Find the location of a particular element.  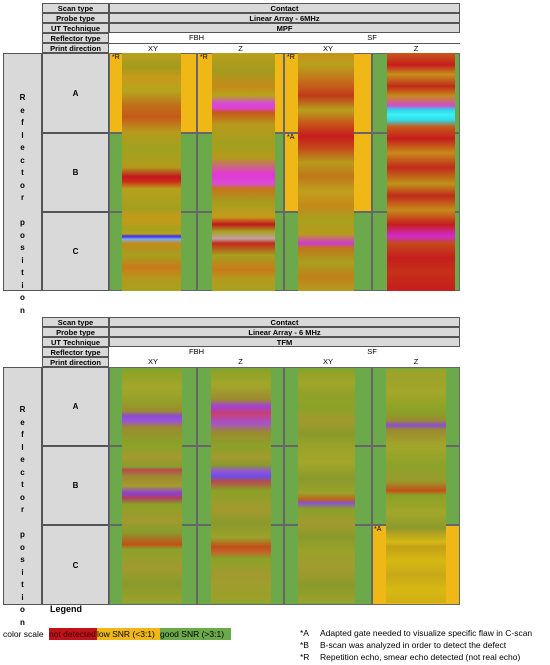

probe-type-value: Linear Array - 6MHz is located at coordinates (284, 18).